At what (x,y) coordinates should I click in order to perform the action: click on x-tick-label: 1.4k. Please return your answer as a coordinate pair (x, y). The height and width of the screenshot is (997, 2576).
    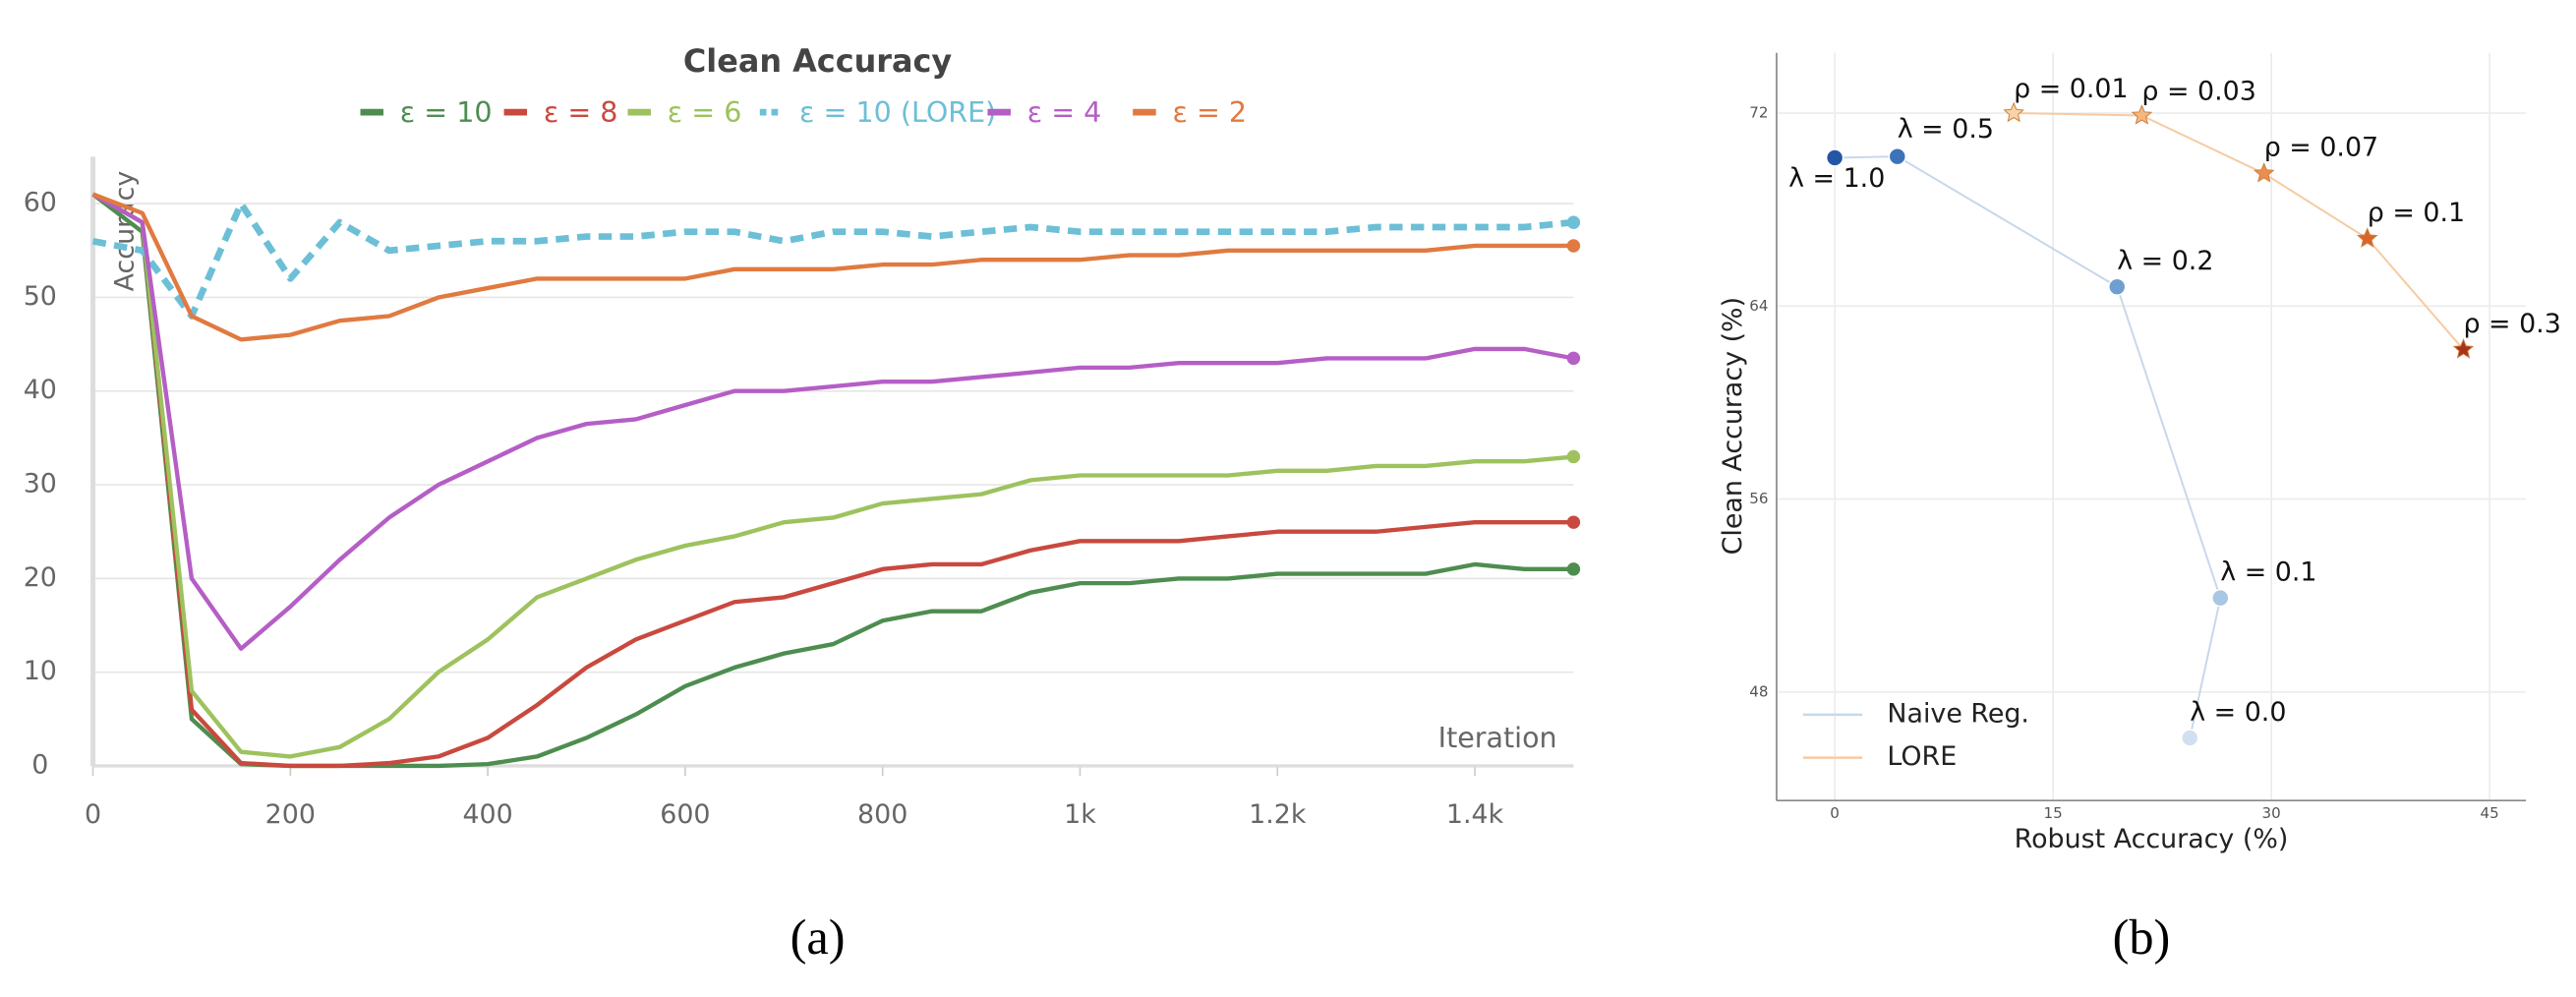
    Looking at the image, I should click on (1475, 815).